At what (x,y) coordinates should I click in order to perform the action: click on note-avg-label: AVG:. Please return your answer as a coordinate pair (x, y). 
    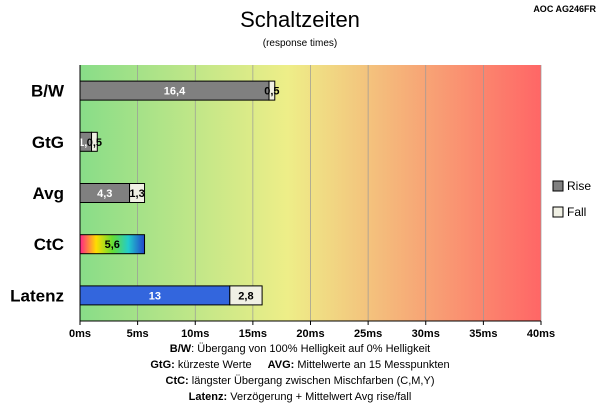
    Looking at the image, I should click on (281, 365).